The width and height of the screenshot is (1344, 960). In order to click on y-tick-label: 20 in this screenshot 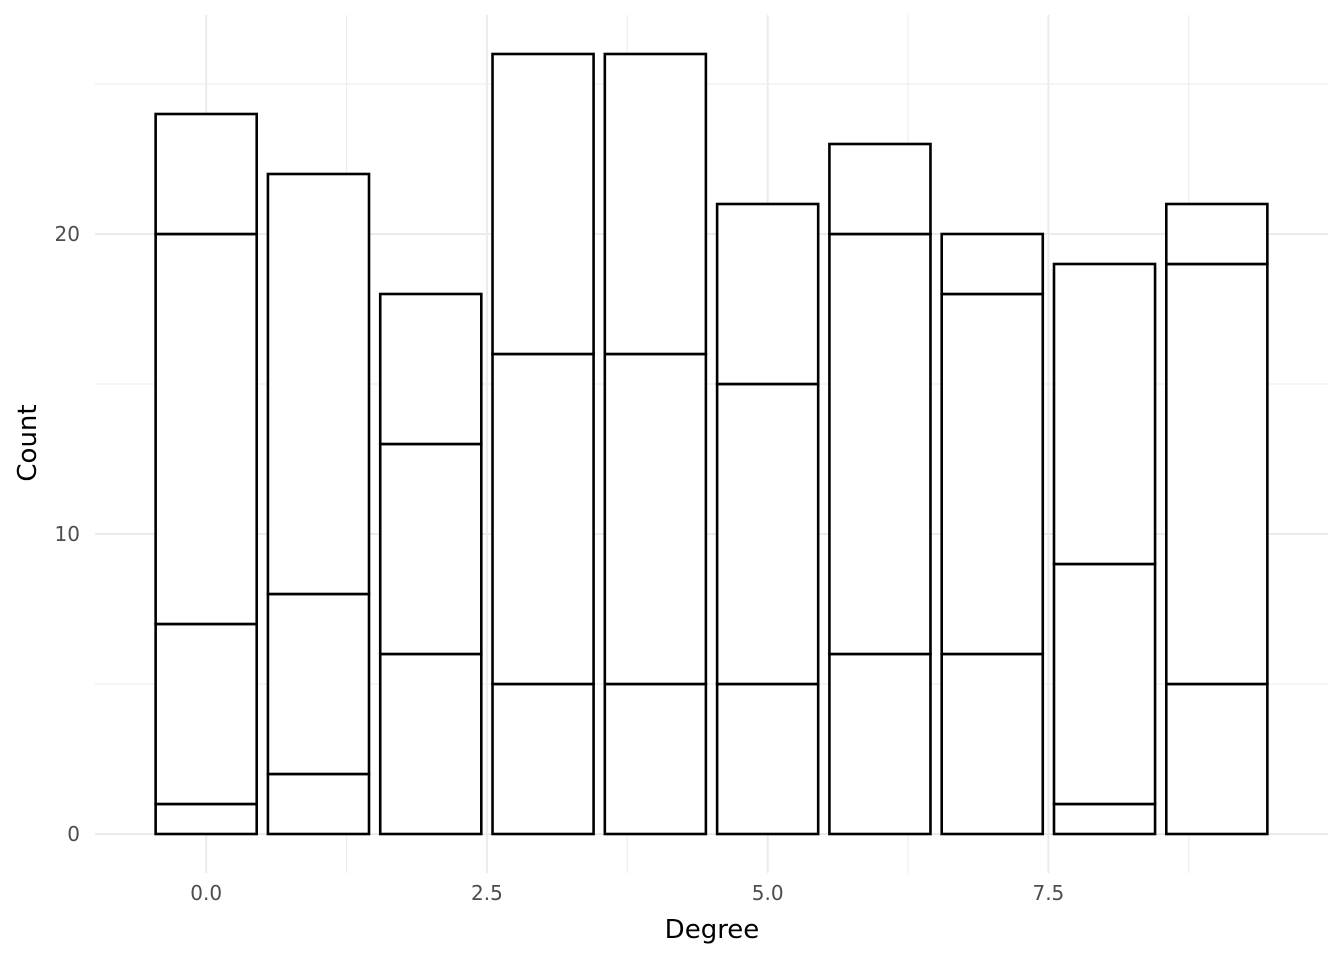, I will do `click(67, 234)`.